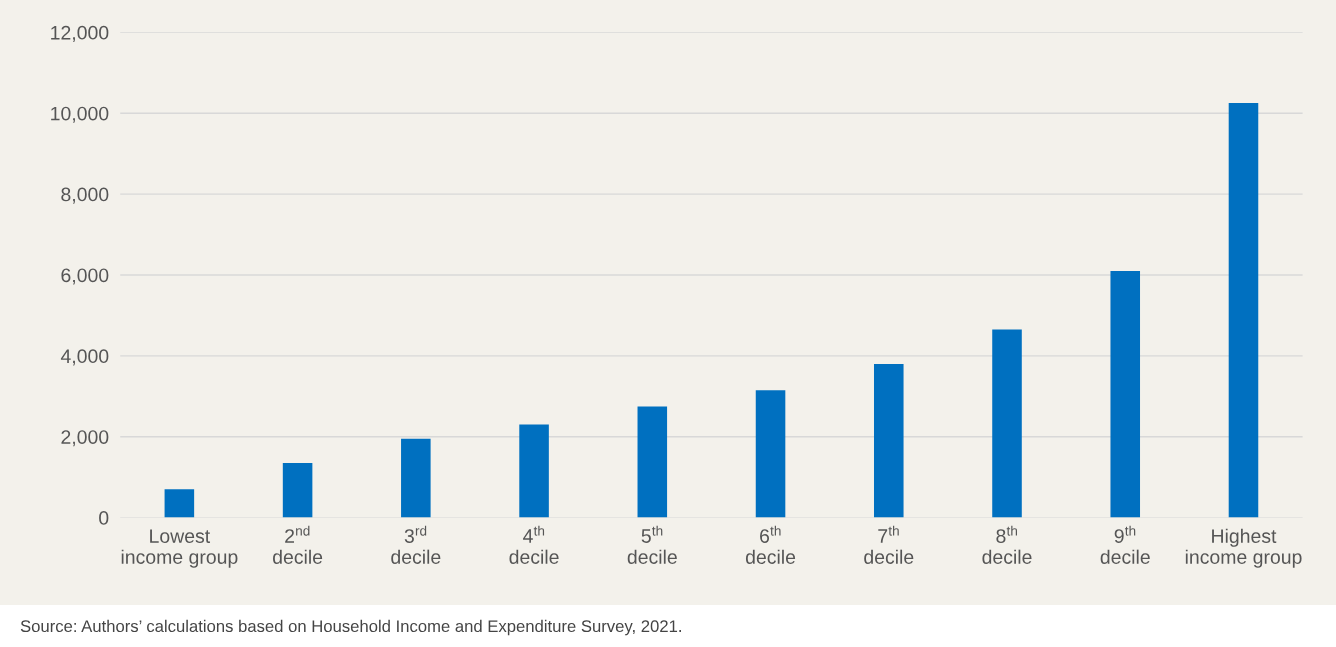  Describe the element at coordinates (770, 544) in the screenshot. I see `x-tick-label: 6$^{th}$ decile` at that location.